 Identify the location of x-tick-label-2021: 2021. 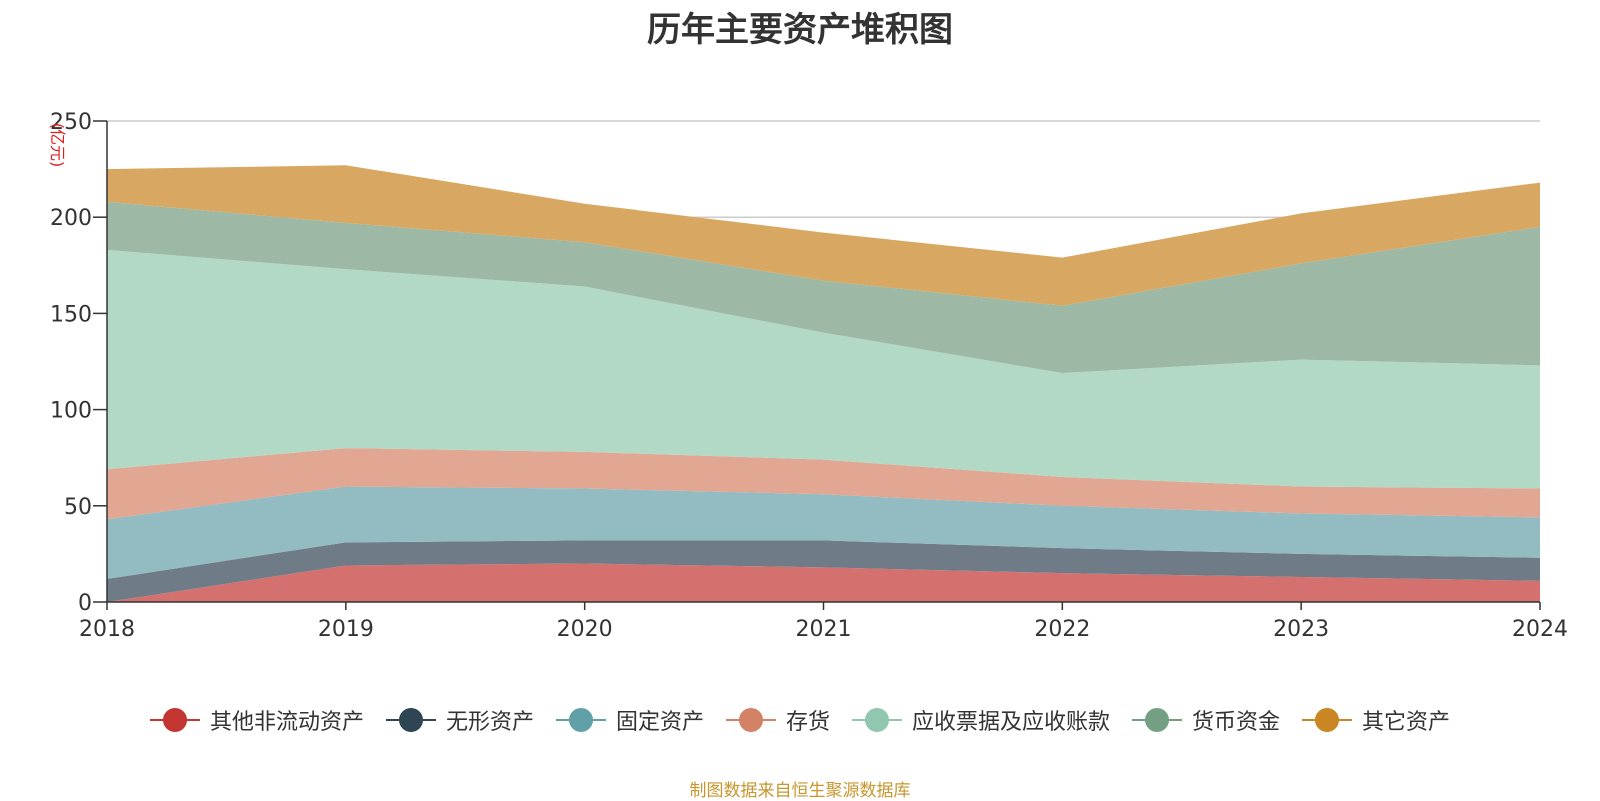
(824, 629).